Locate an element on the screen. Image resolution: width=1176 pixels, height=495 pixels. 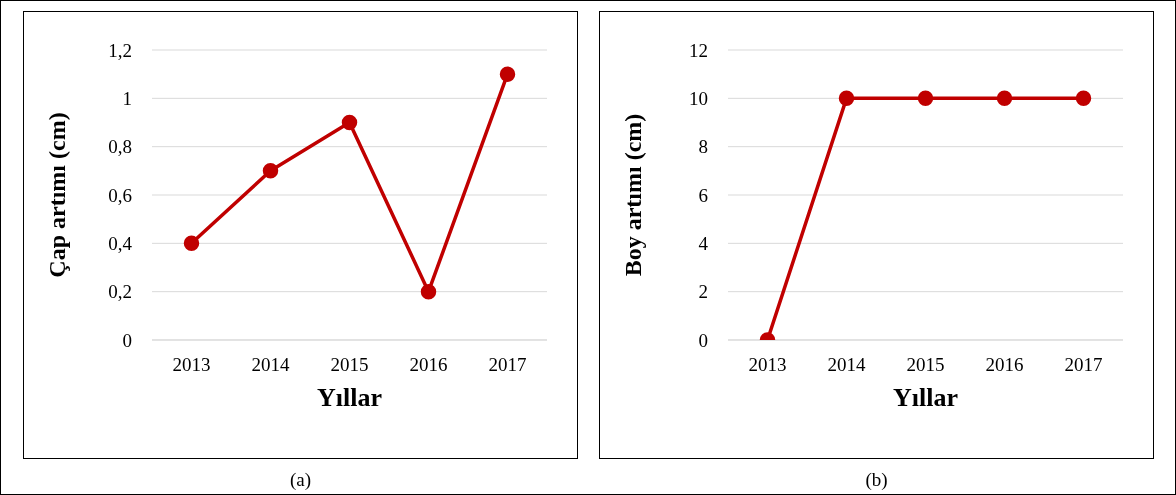
y-tick-label: 10 is located at coordinates (698, 99).